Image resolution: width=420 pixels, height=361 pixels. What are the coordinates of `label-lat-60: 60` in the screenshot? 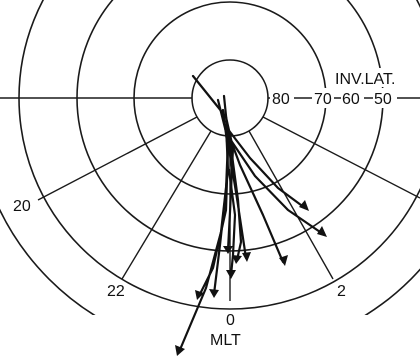 It's located at (351, 99).